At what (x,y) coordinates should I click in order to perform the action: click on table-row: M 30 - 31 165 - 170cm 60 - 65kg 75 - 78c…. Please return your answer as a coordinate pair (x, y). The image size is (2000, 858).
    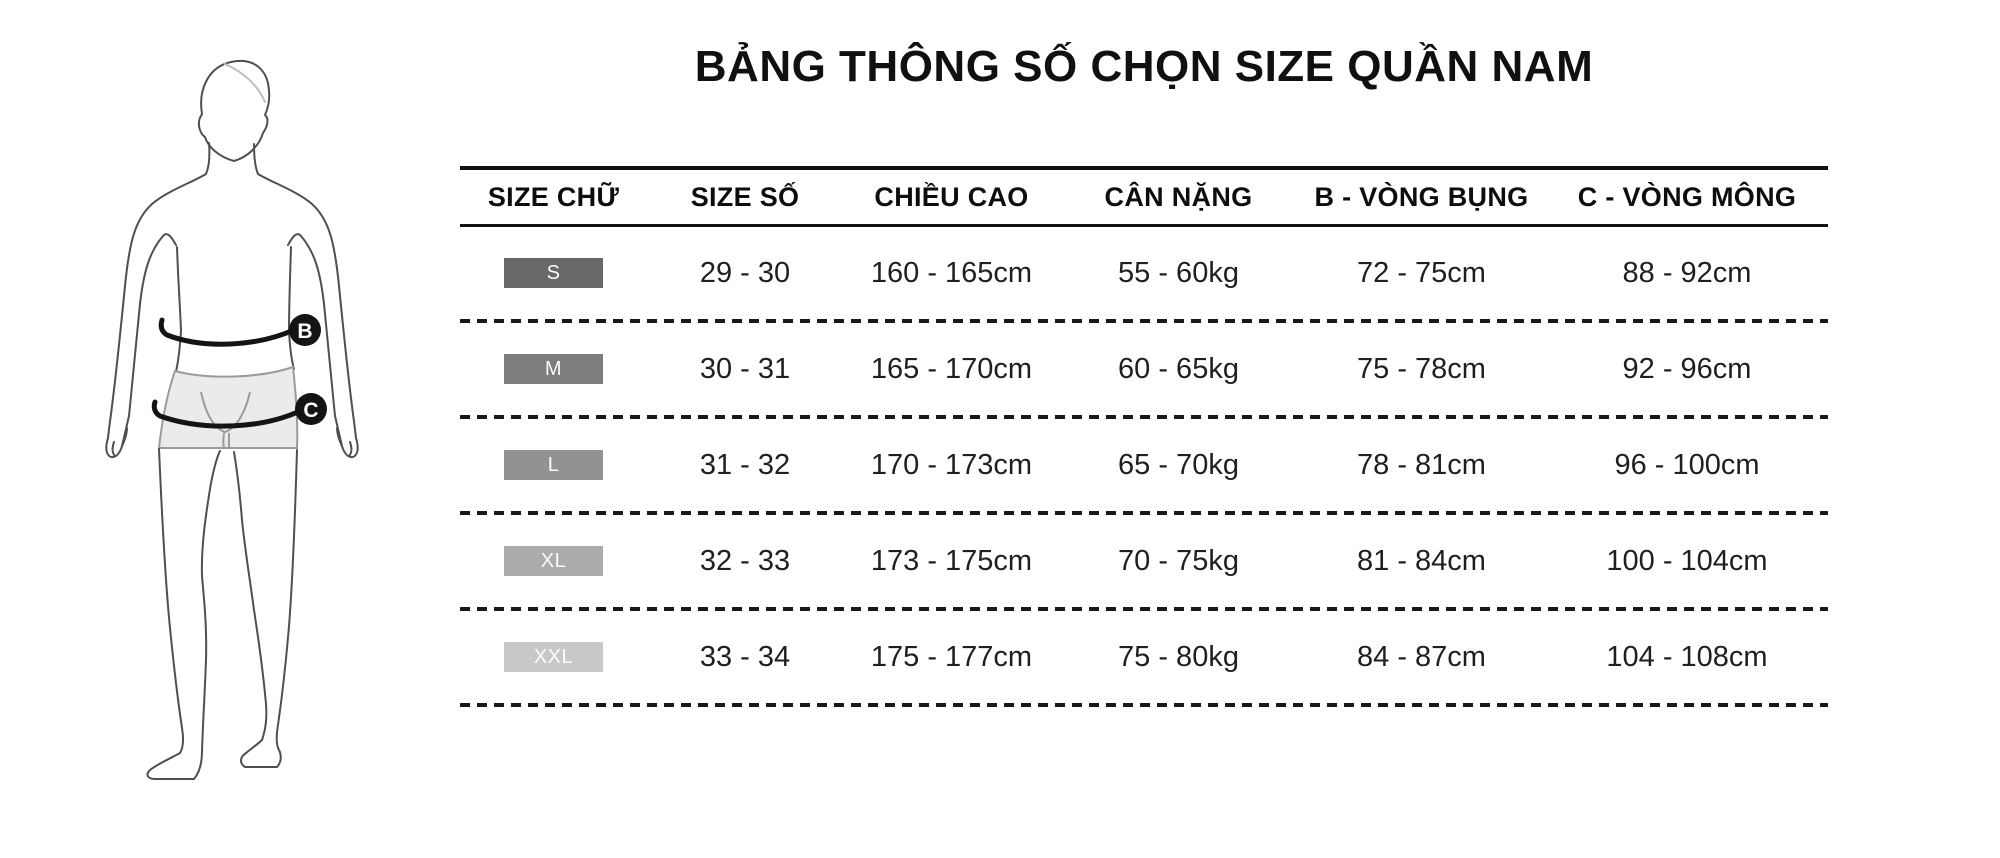
    Looking at the image, I should click on (1144, 369).